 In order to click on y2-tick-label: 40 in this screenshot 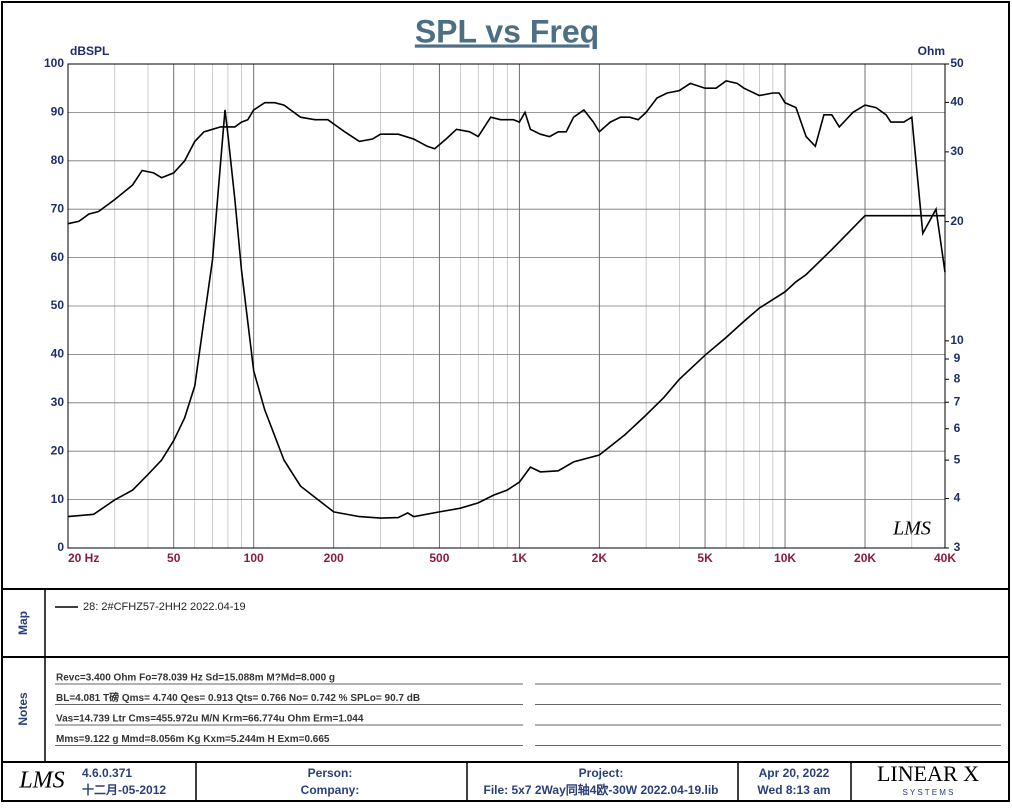, I will do `click(957, 102)`.